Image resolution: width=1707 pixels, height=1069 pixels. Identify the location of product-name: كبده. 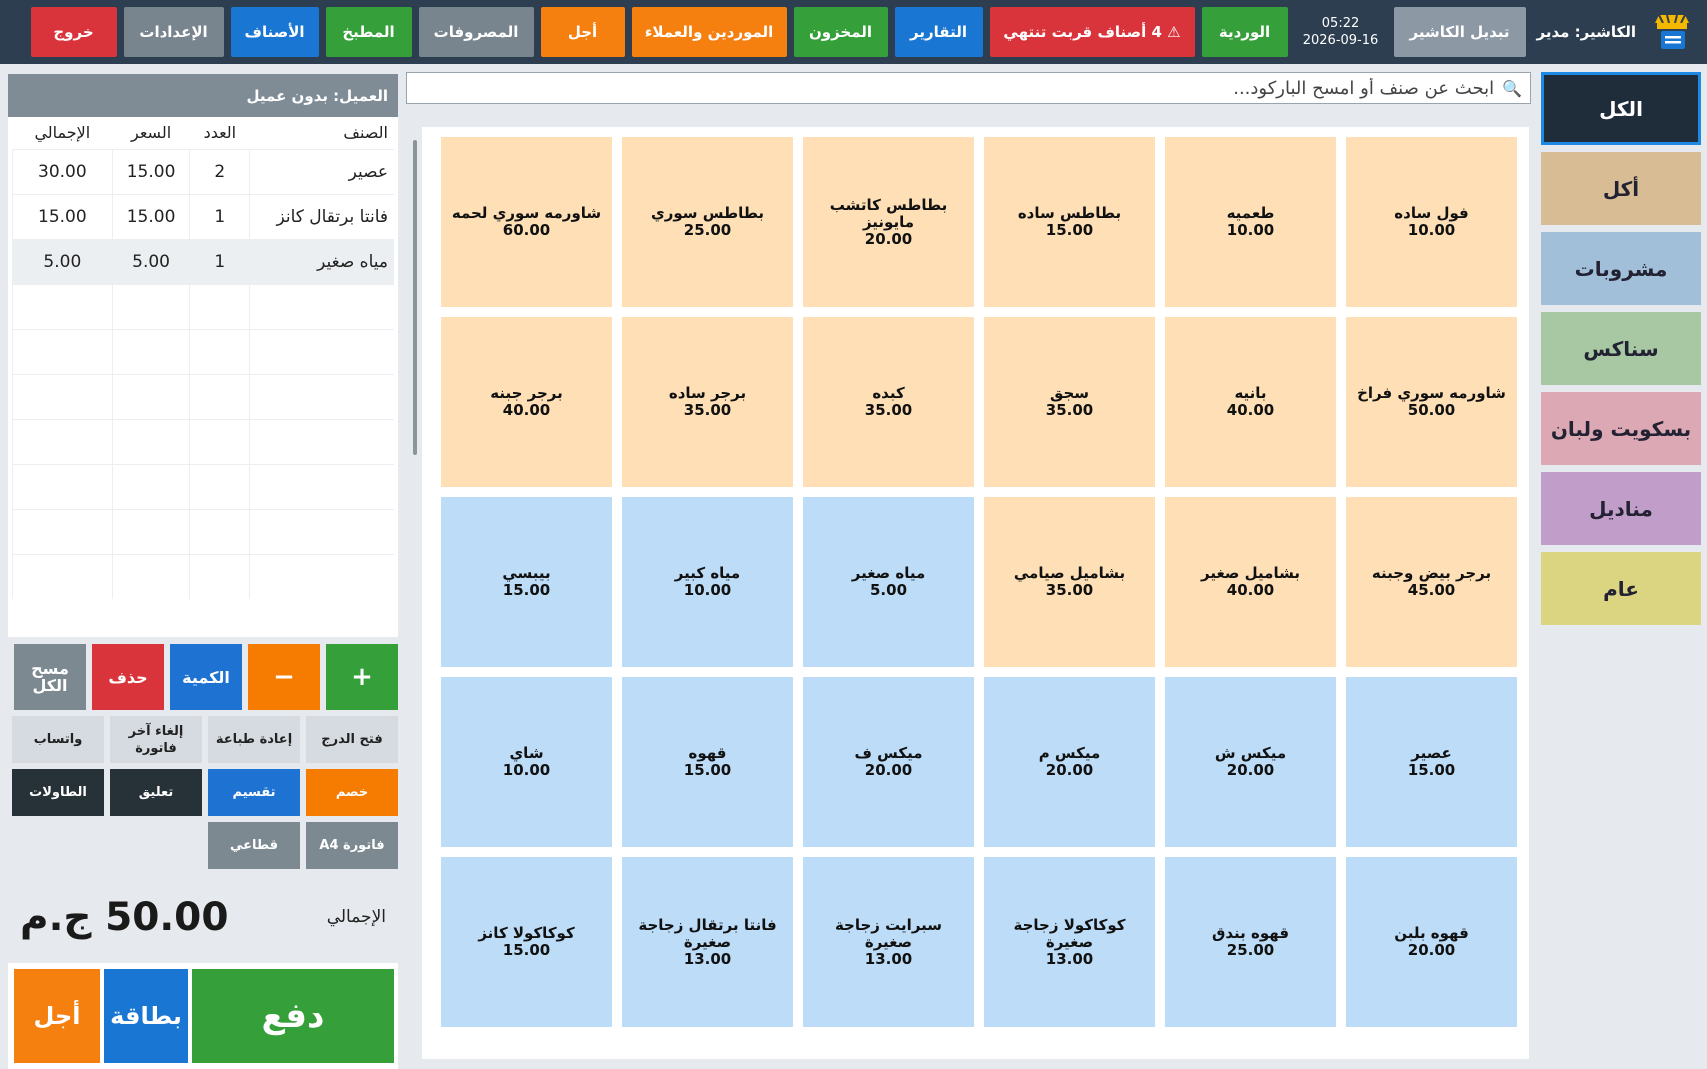
(888, 393).